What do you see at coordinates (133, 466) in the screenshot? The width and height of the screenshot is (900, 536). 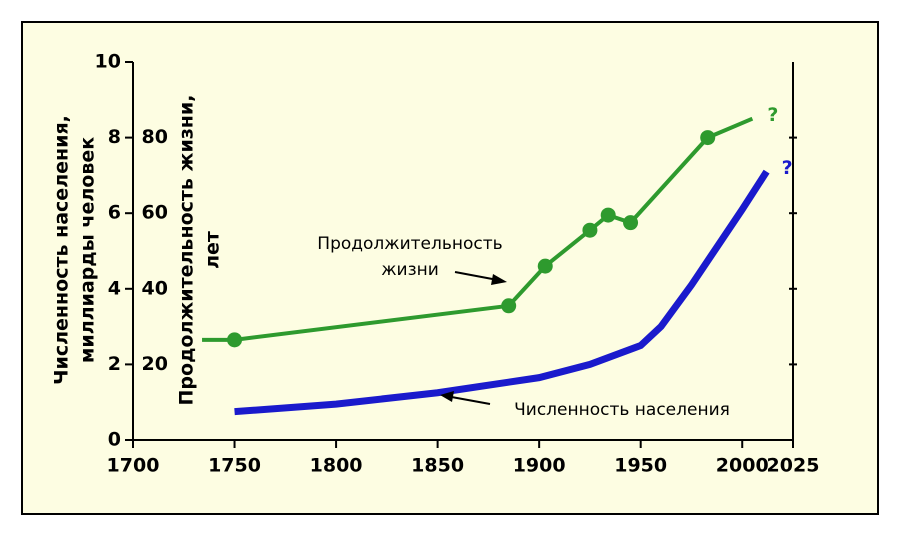 I see `x-tick-label: 1700` at bounding box center [133, 466].